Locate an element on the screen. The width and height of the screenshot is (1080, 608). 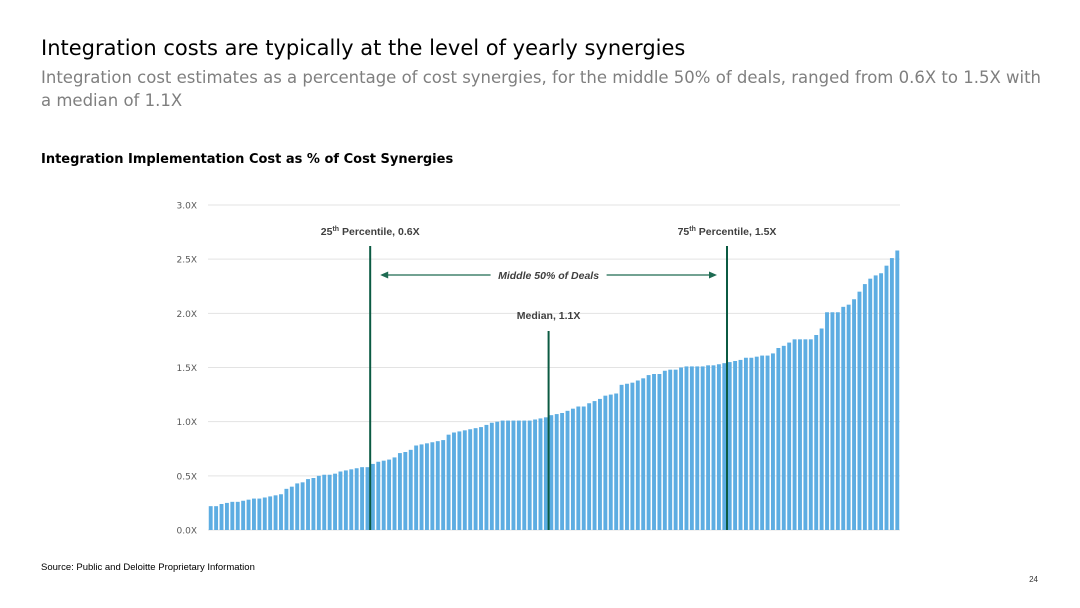
page-number: 24 is located at coordinates (1033, 579).